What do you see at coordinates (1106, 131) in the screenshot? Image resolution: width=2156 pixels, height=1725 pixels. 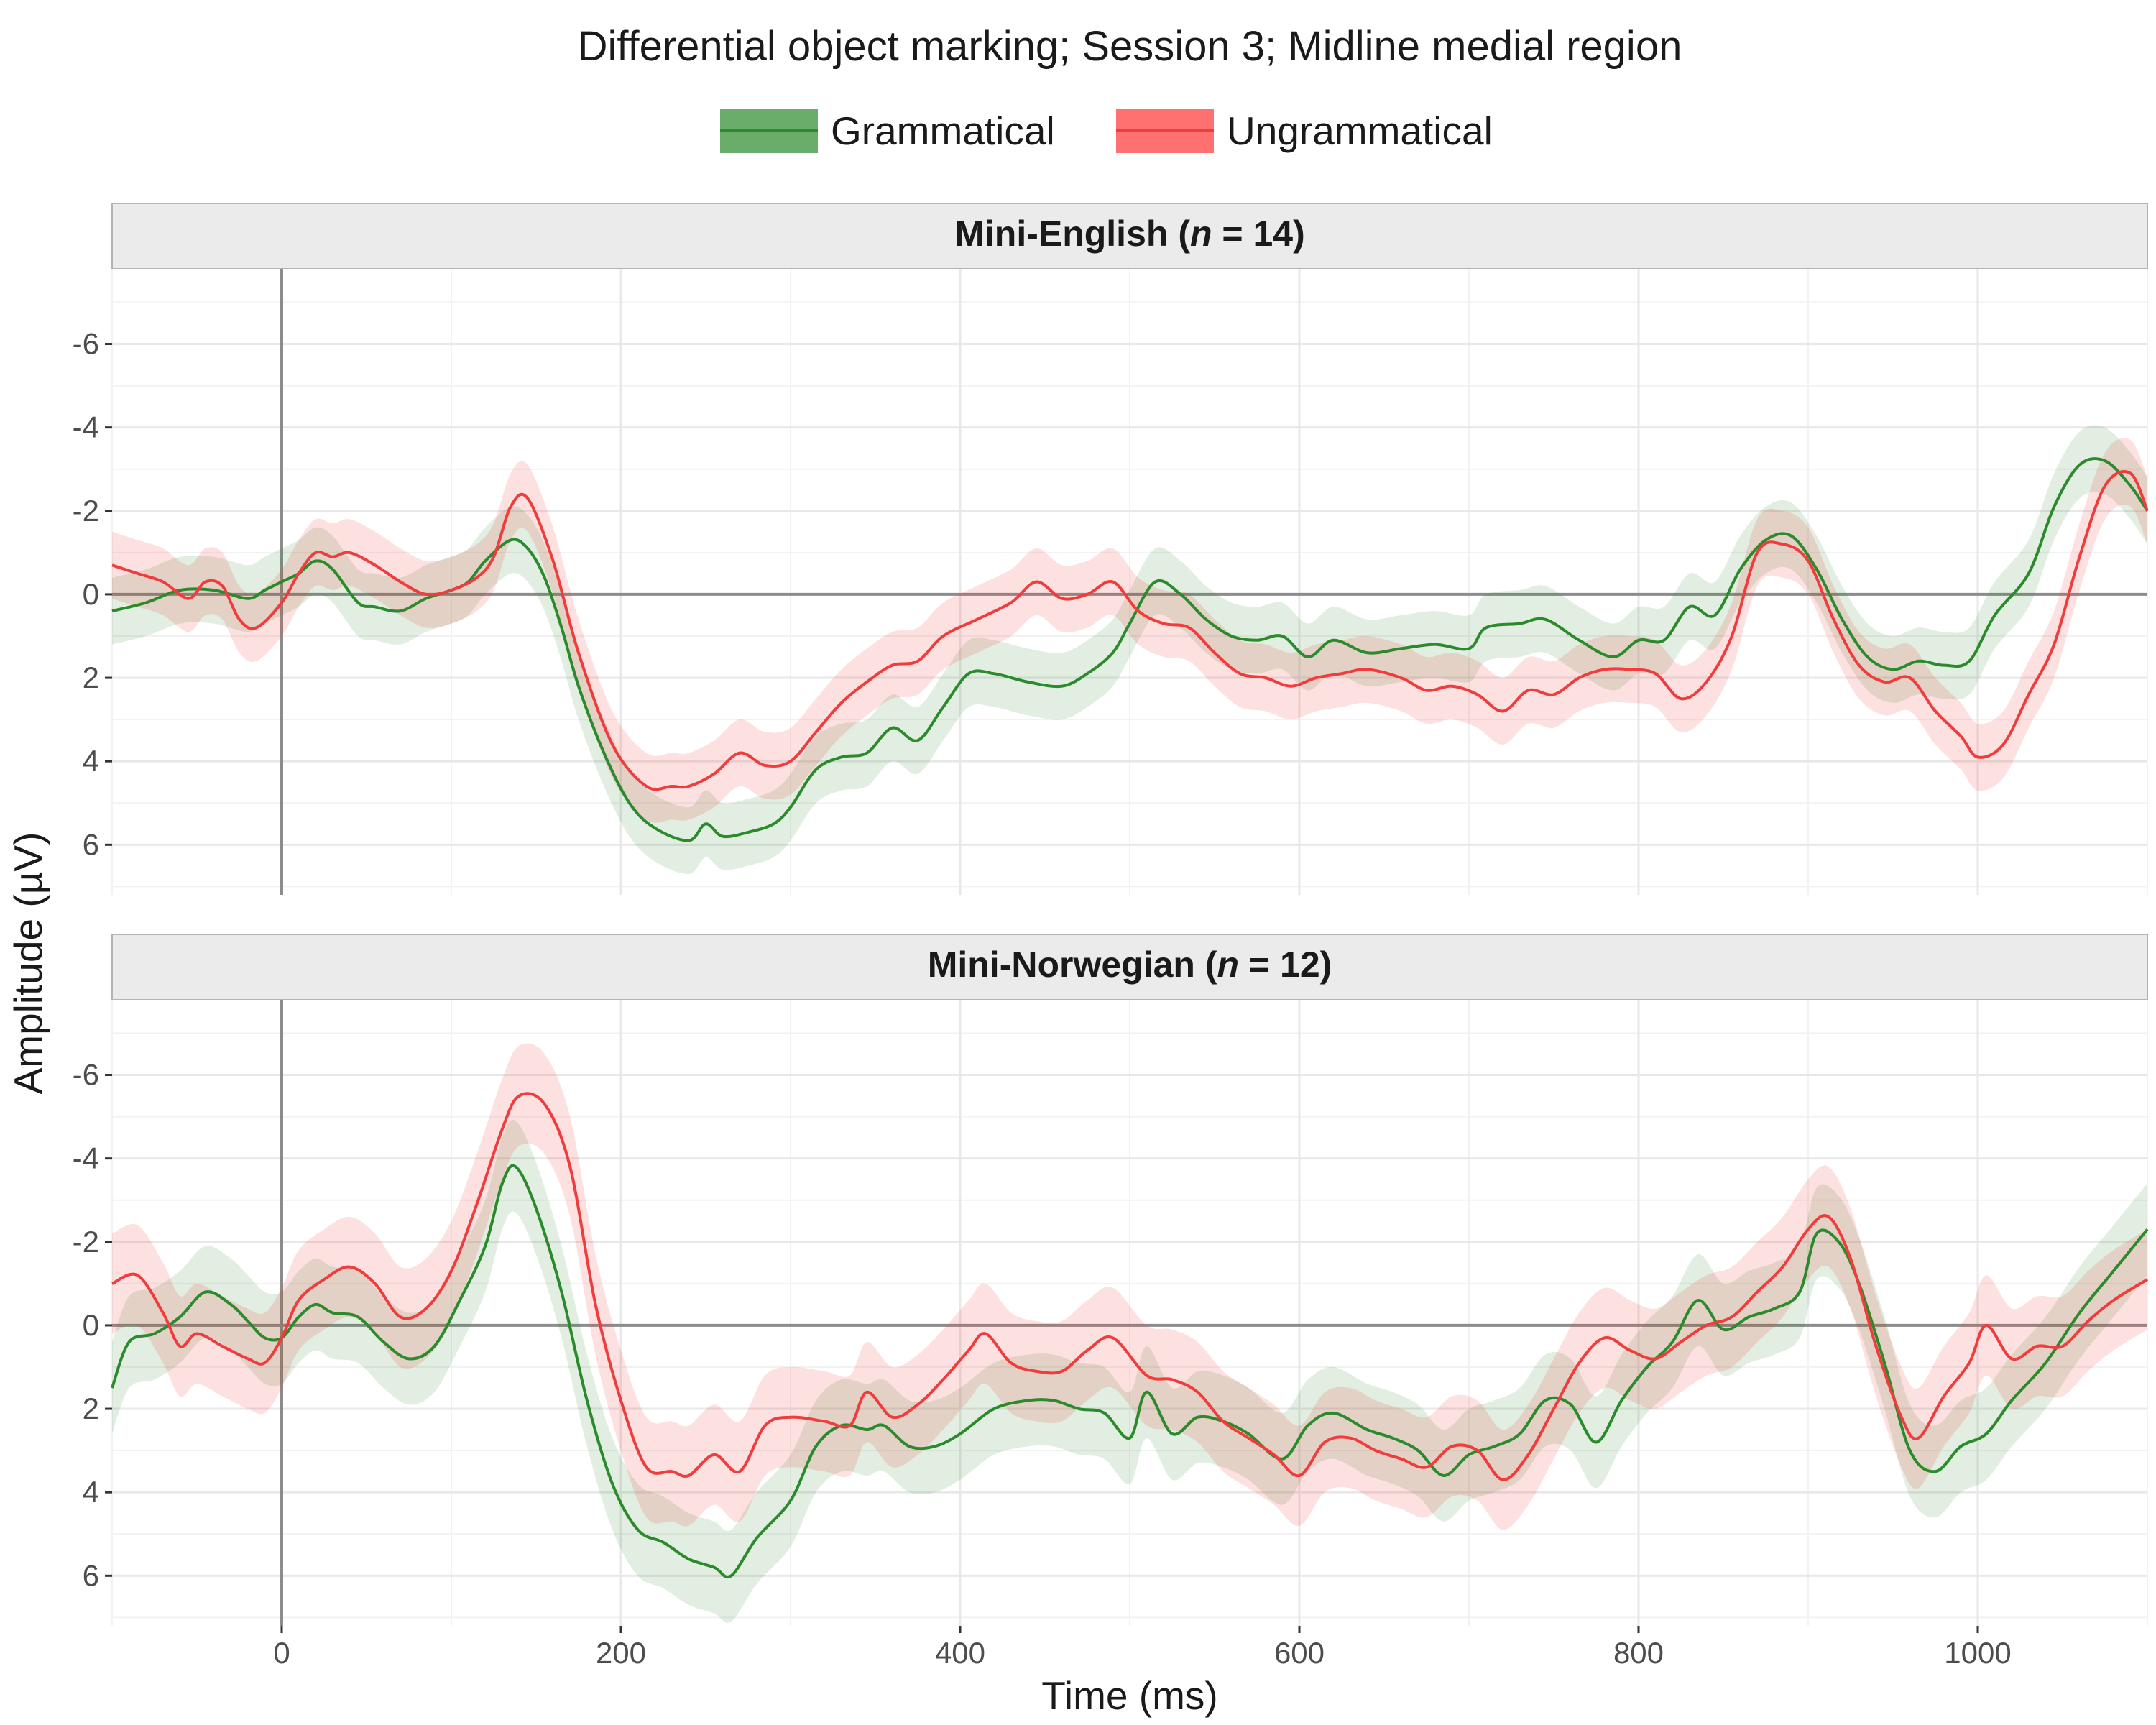 I see `legend: Grammatical Ungrammatical` at bounding box center [1106, 131].